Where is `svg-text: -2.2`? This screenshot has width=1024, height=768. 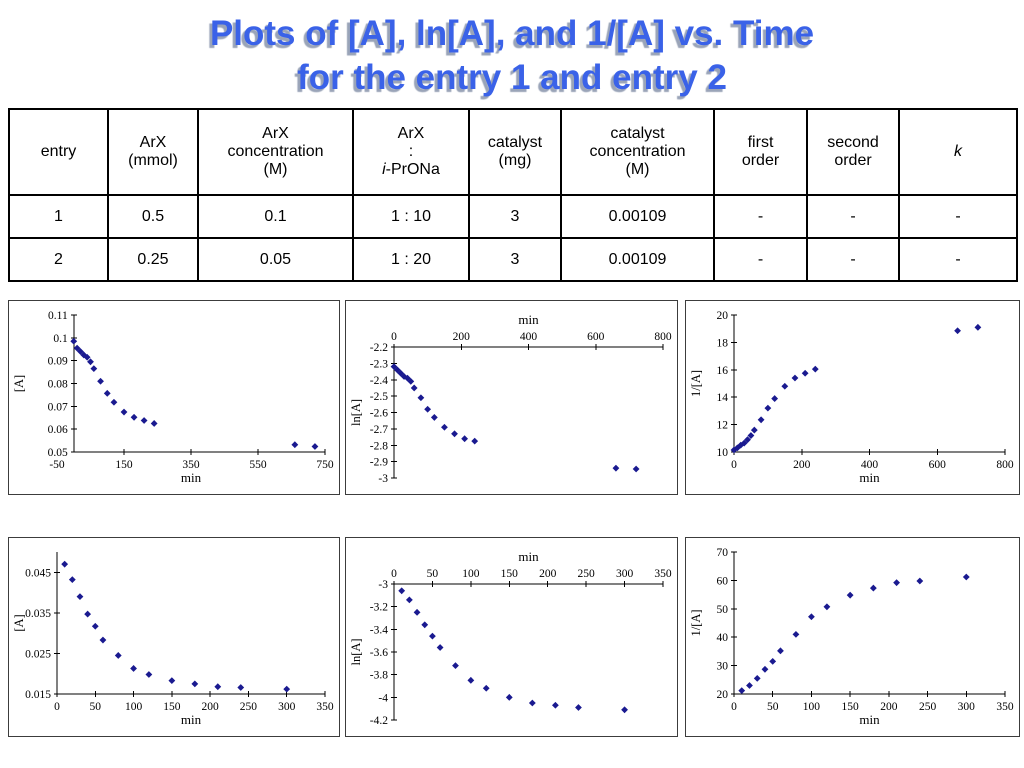
svg-text: -2.2 is located at coordinates (379, 348).